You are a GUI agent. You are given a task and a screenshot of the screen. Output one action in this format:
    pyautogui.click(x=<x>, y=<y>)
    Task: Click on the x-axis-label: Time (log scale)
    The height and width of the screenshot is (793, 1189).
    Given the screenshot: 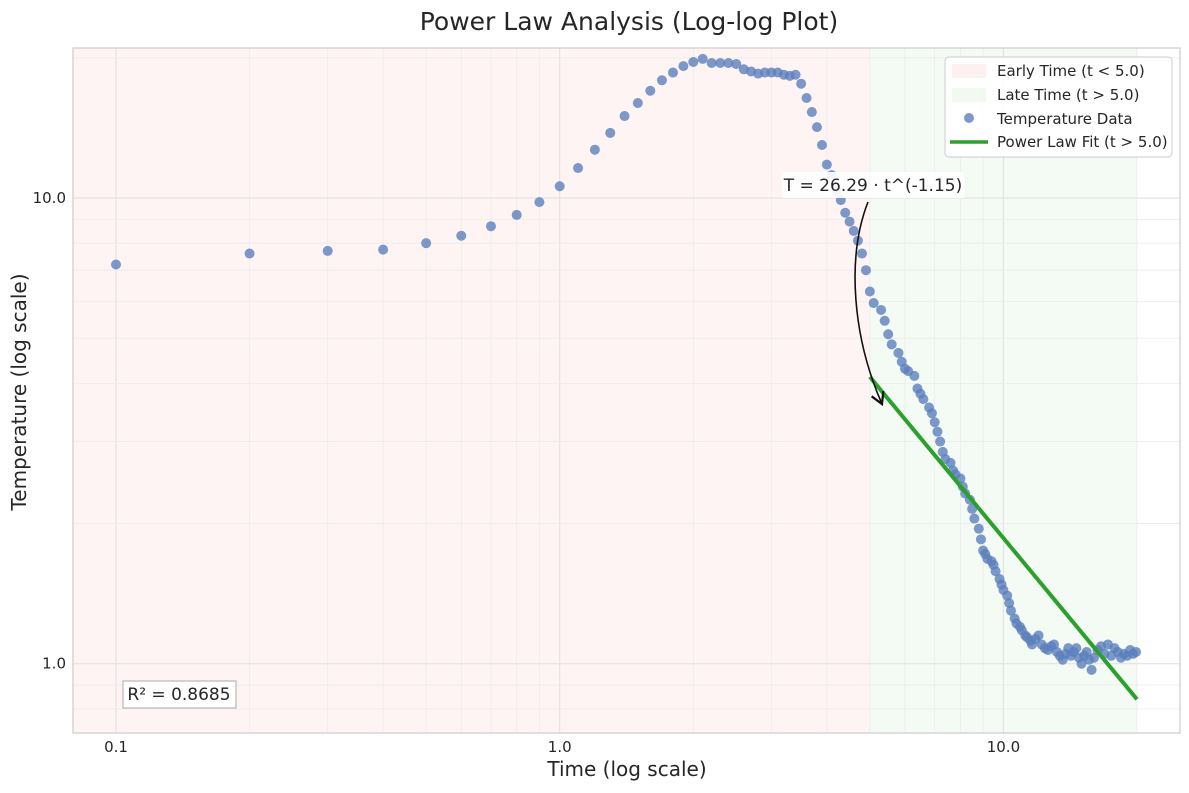 What is the action you would take?
    pyautogui.click(x=626, y=769)
    